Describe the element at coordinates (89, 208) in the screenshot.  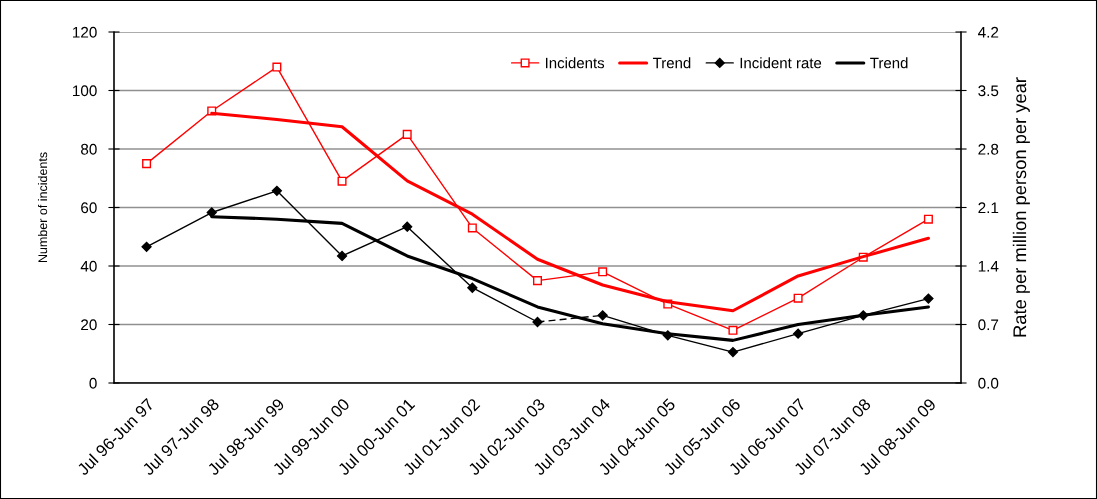
I see `y-tick-label: 60` at that location.